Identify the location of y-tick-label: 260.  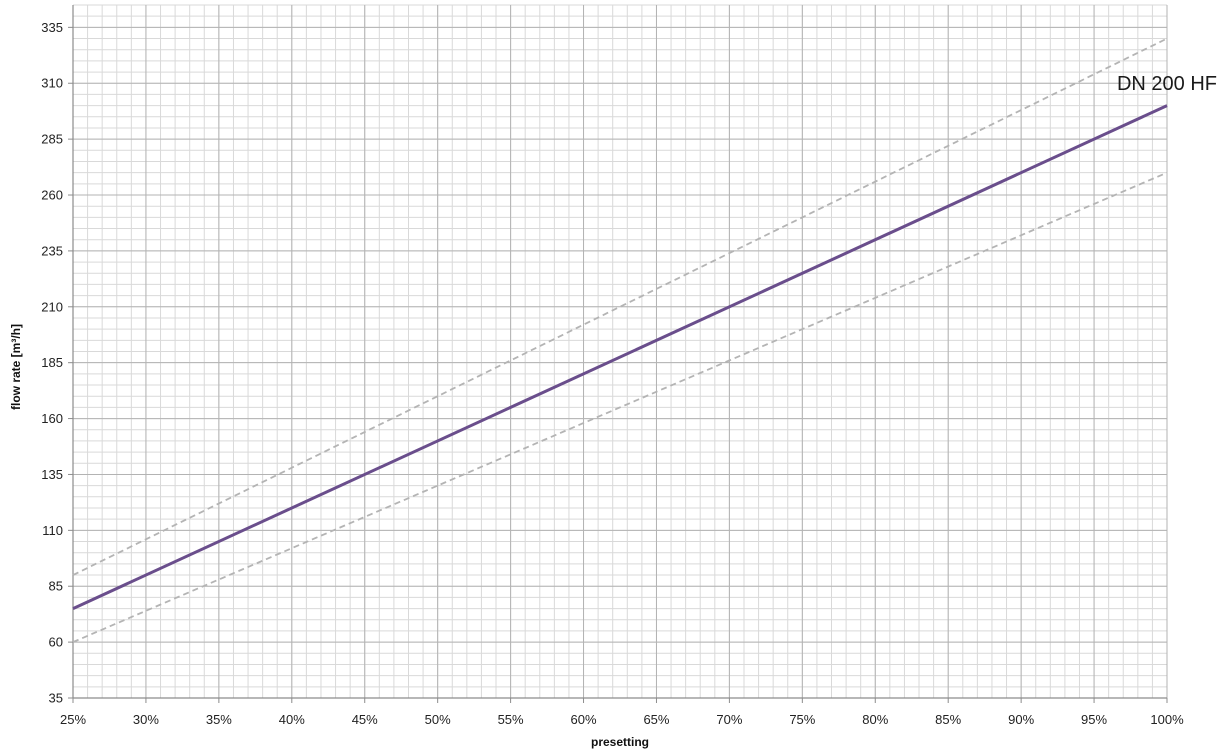
(52, 195).